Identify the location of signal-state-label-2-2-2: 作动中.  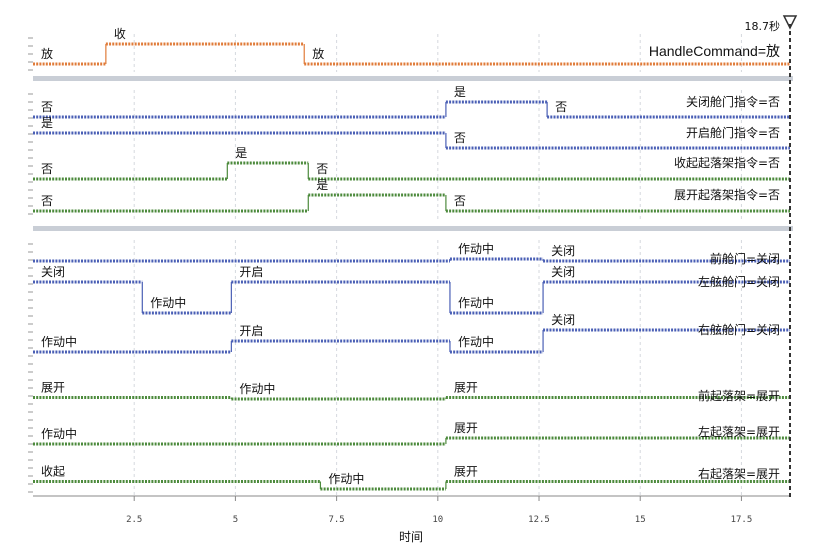
(476, 341).